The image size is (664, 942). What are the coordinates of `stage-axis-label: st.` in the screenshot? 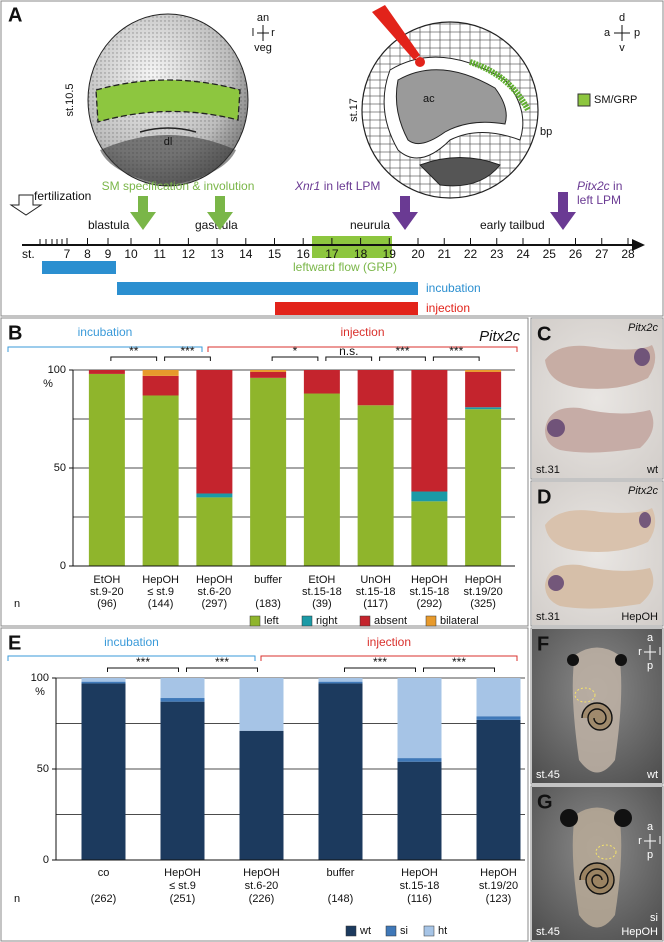 It's located at (28, 254).